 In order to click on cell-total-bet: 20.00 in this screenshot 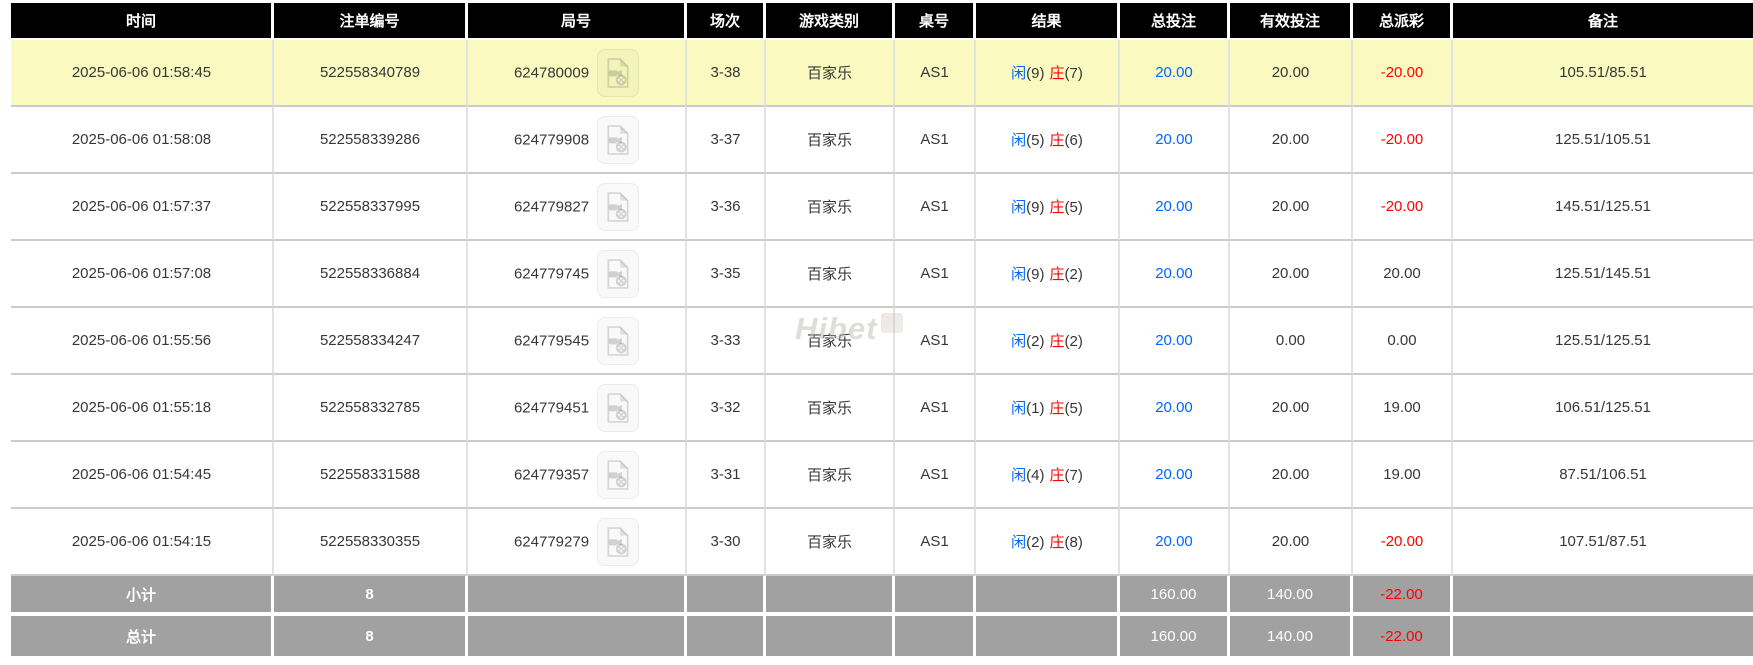, I will do `click(1175, 140)`.